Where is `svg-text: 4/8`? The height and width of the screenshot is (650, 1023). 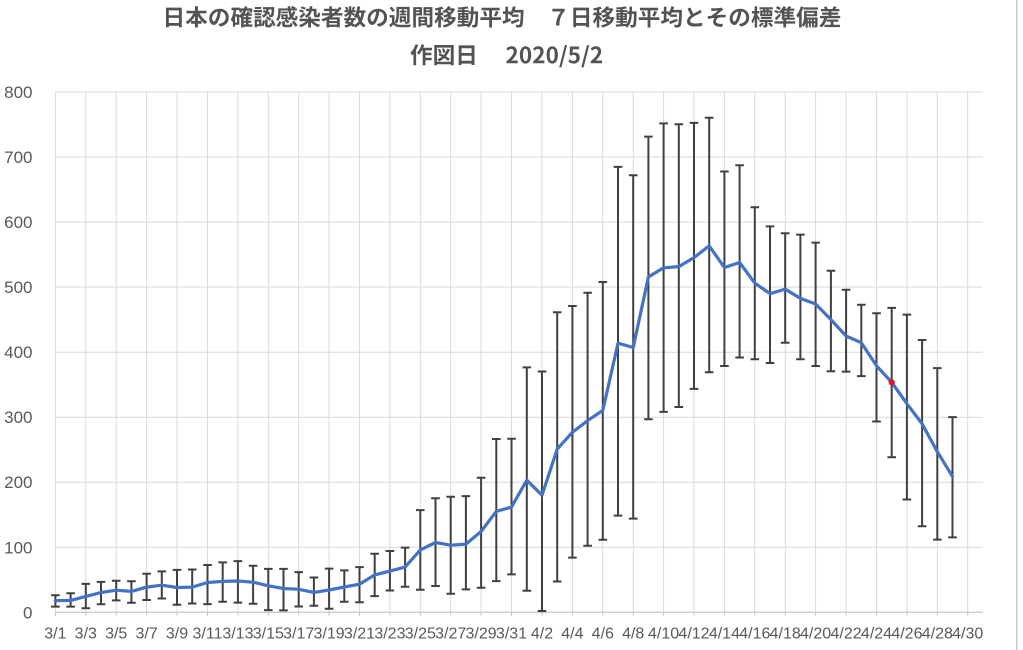
svg-text: 4/8 is located at coordinates (633, 634).